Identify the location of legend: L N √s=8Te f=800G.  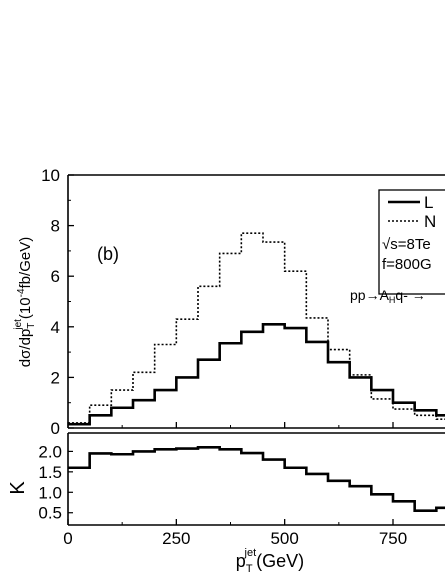
(411, 242).